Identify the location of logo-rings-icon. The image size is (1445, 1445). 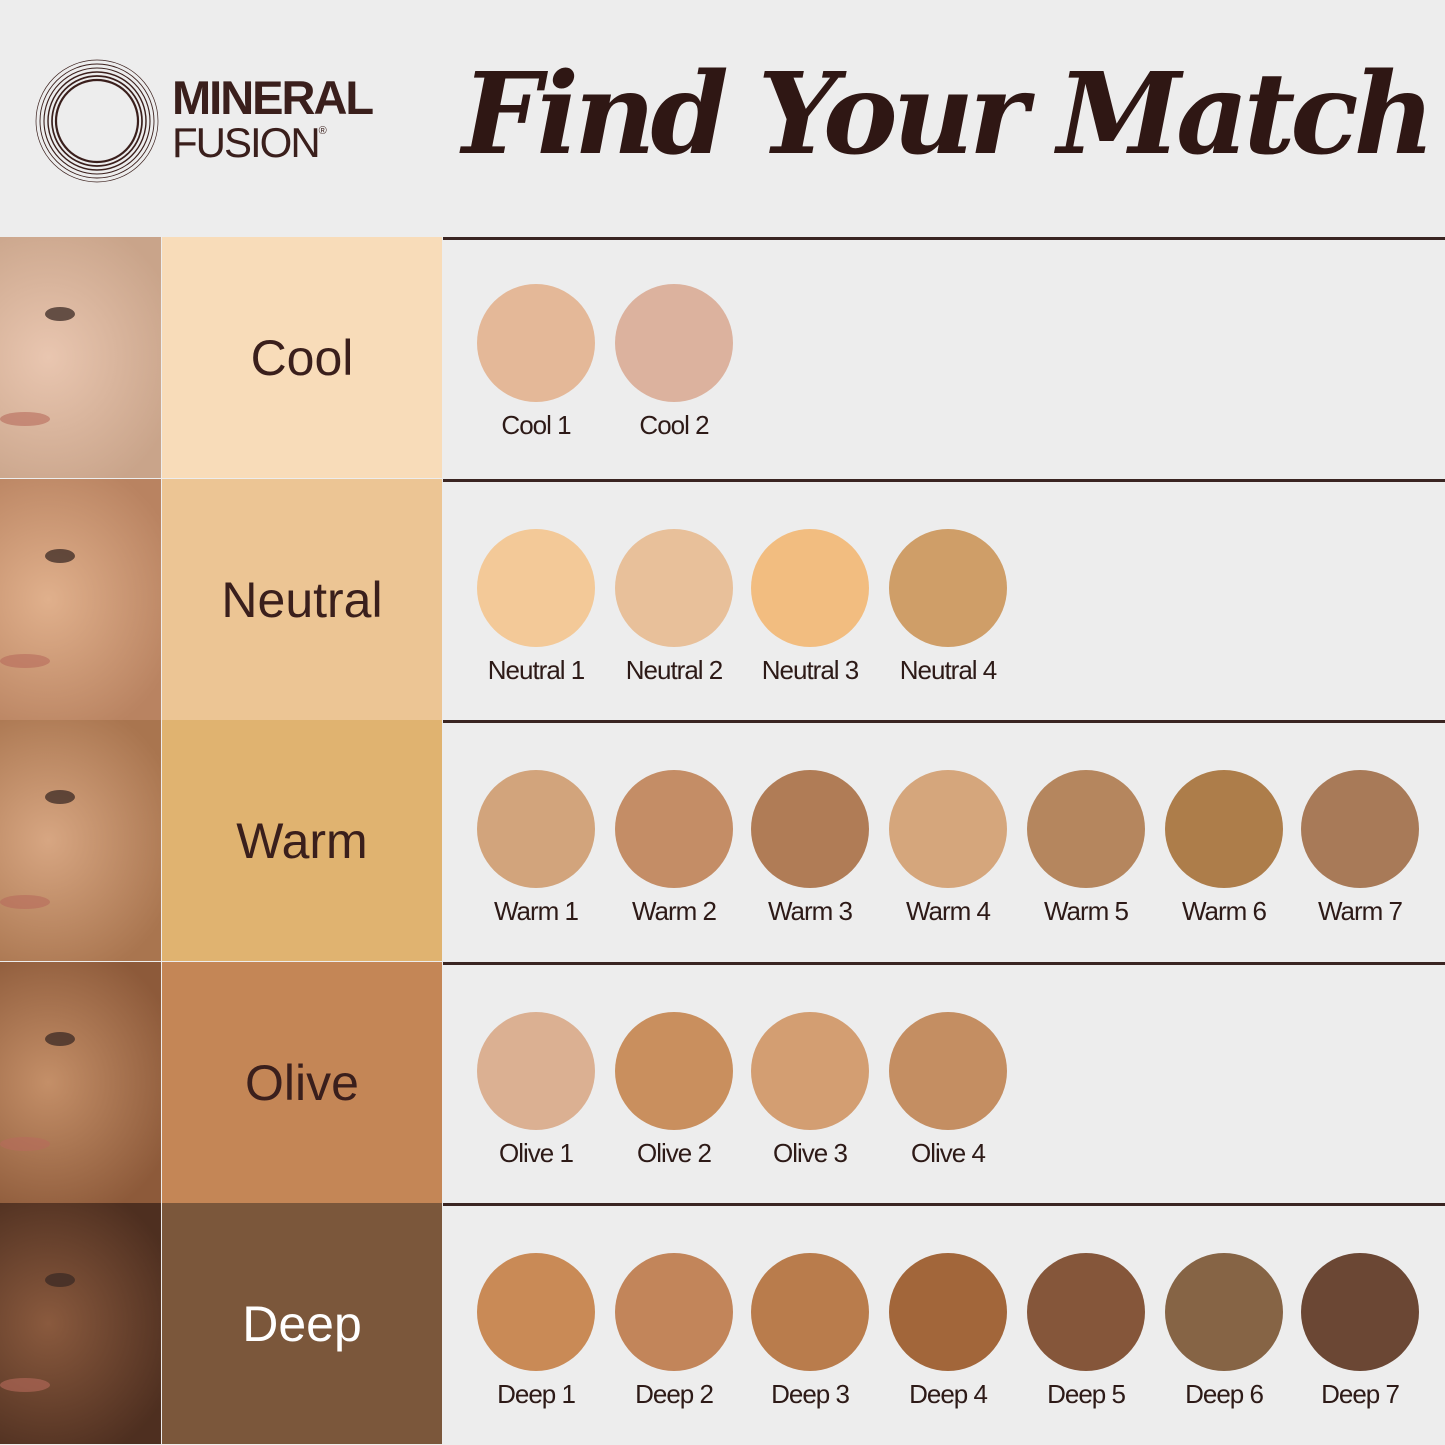
(97, 121).